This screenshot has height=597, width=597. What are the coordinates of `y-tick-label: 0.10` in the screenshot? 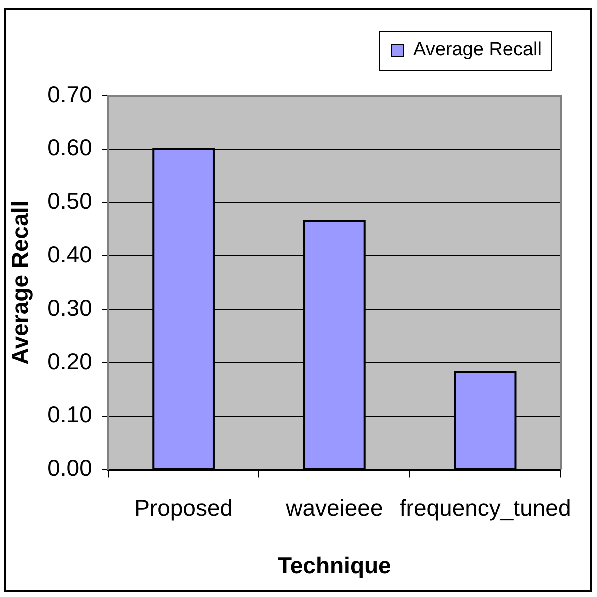 It's located at (70, 415).